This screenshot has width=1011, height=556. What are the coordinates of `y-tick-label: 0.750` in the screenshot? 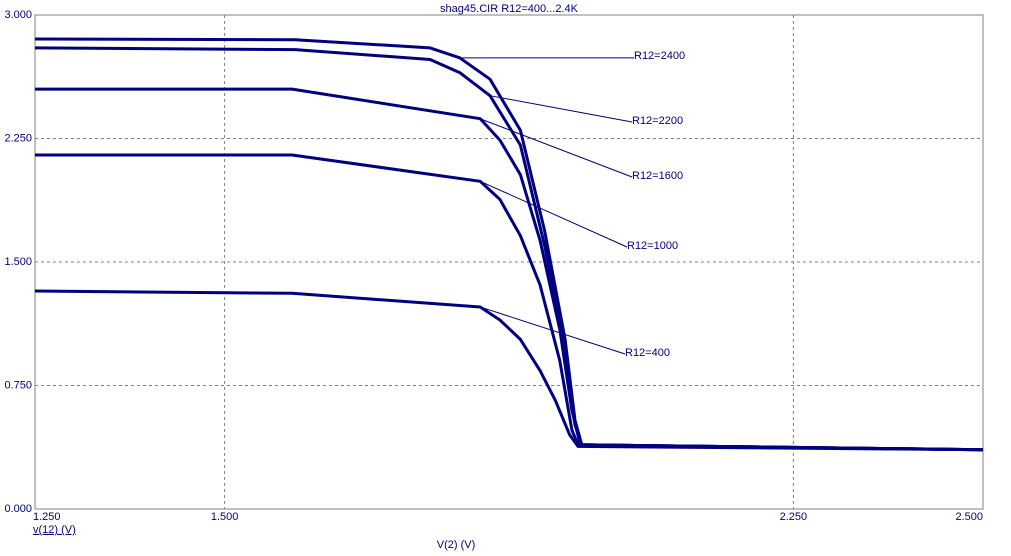 It's located at (18, 385).